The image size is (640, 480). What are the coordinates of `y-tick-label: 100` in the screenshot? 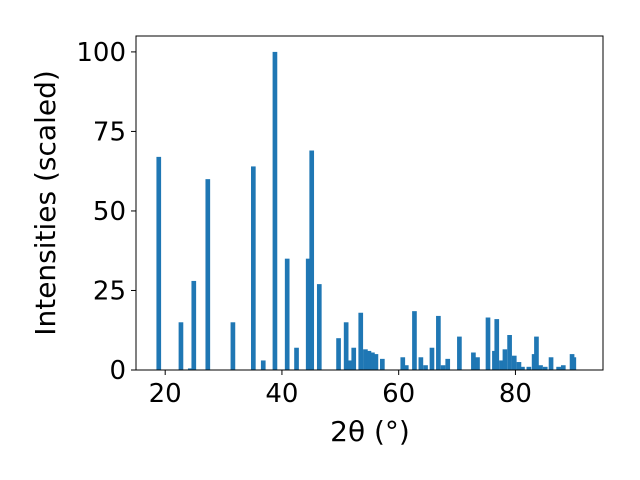 It's located at (101, 53).